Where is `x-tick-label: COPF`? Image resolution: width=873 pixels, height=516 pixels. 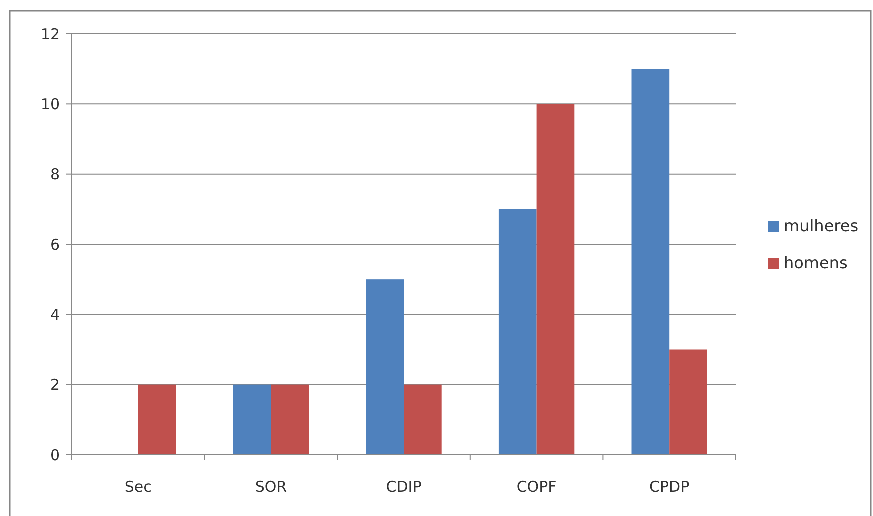 x-tick-label: COPF is located at coordinates (536, 487).